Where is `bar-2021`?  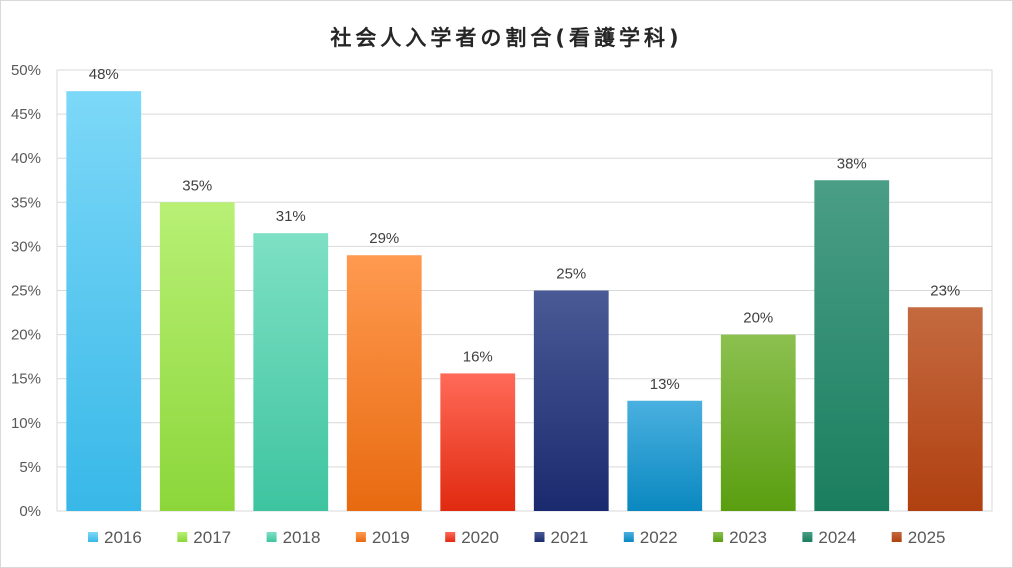
bar-2021 is located at coordinates (571, 400).